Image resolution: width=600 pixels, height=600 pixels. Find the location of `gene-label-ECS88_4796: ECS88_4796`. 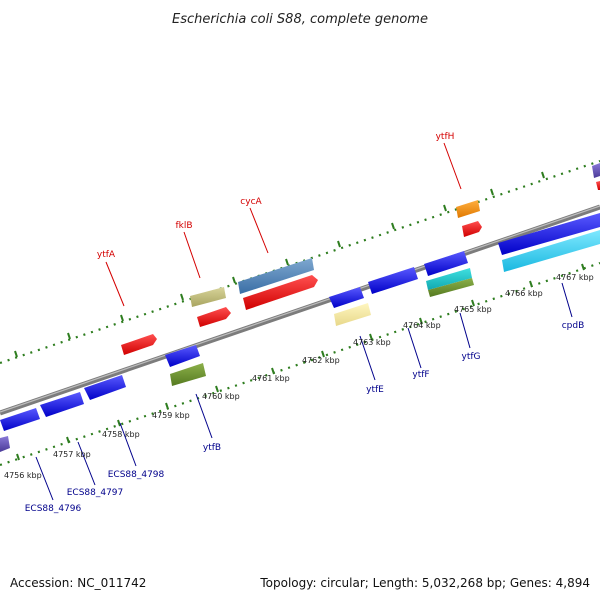

gene-label-ECS88_4796: ECS88_4796 is located at coordinates (53, 509).